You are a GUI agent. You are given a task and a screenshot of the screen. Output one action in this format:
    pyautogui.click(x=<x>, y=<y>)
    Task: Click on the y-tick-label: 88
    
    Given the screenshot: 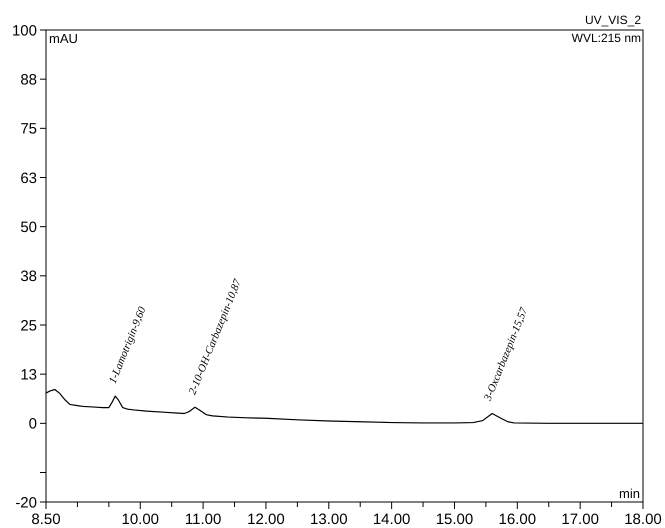 What is the action you would take?
    pyautogui.click(x=28, y=79)
    